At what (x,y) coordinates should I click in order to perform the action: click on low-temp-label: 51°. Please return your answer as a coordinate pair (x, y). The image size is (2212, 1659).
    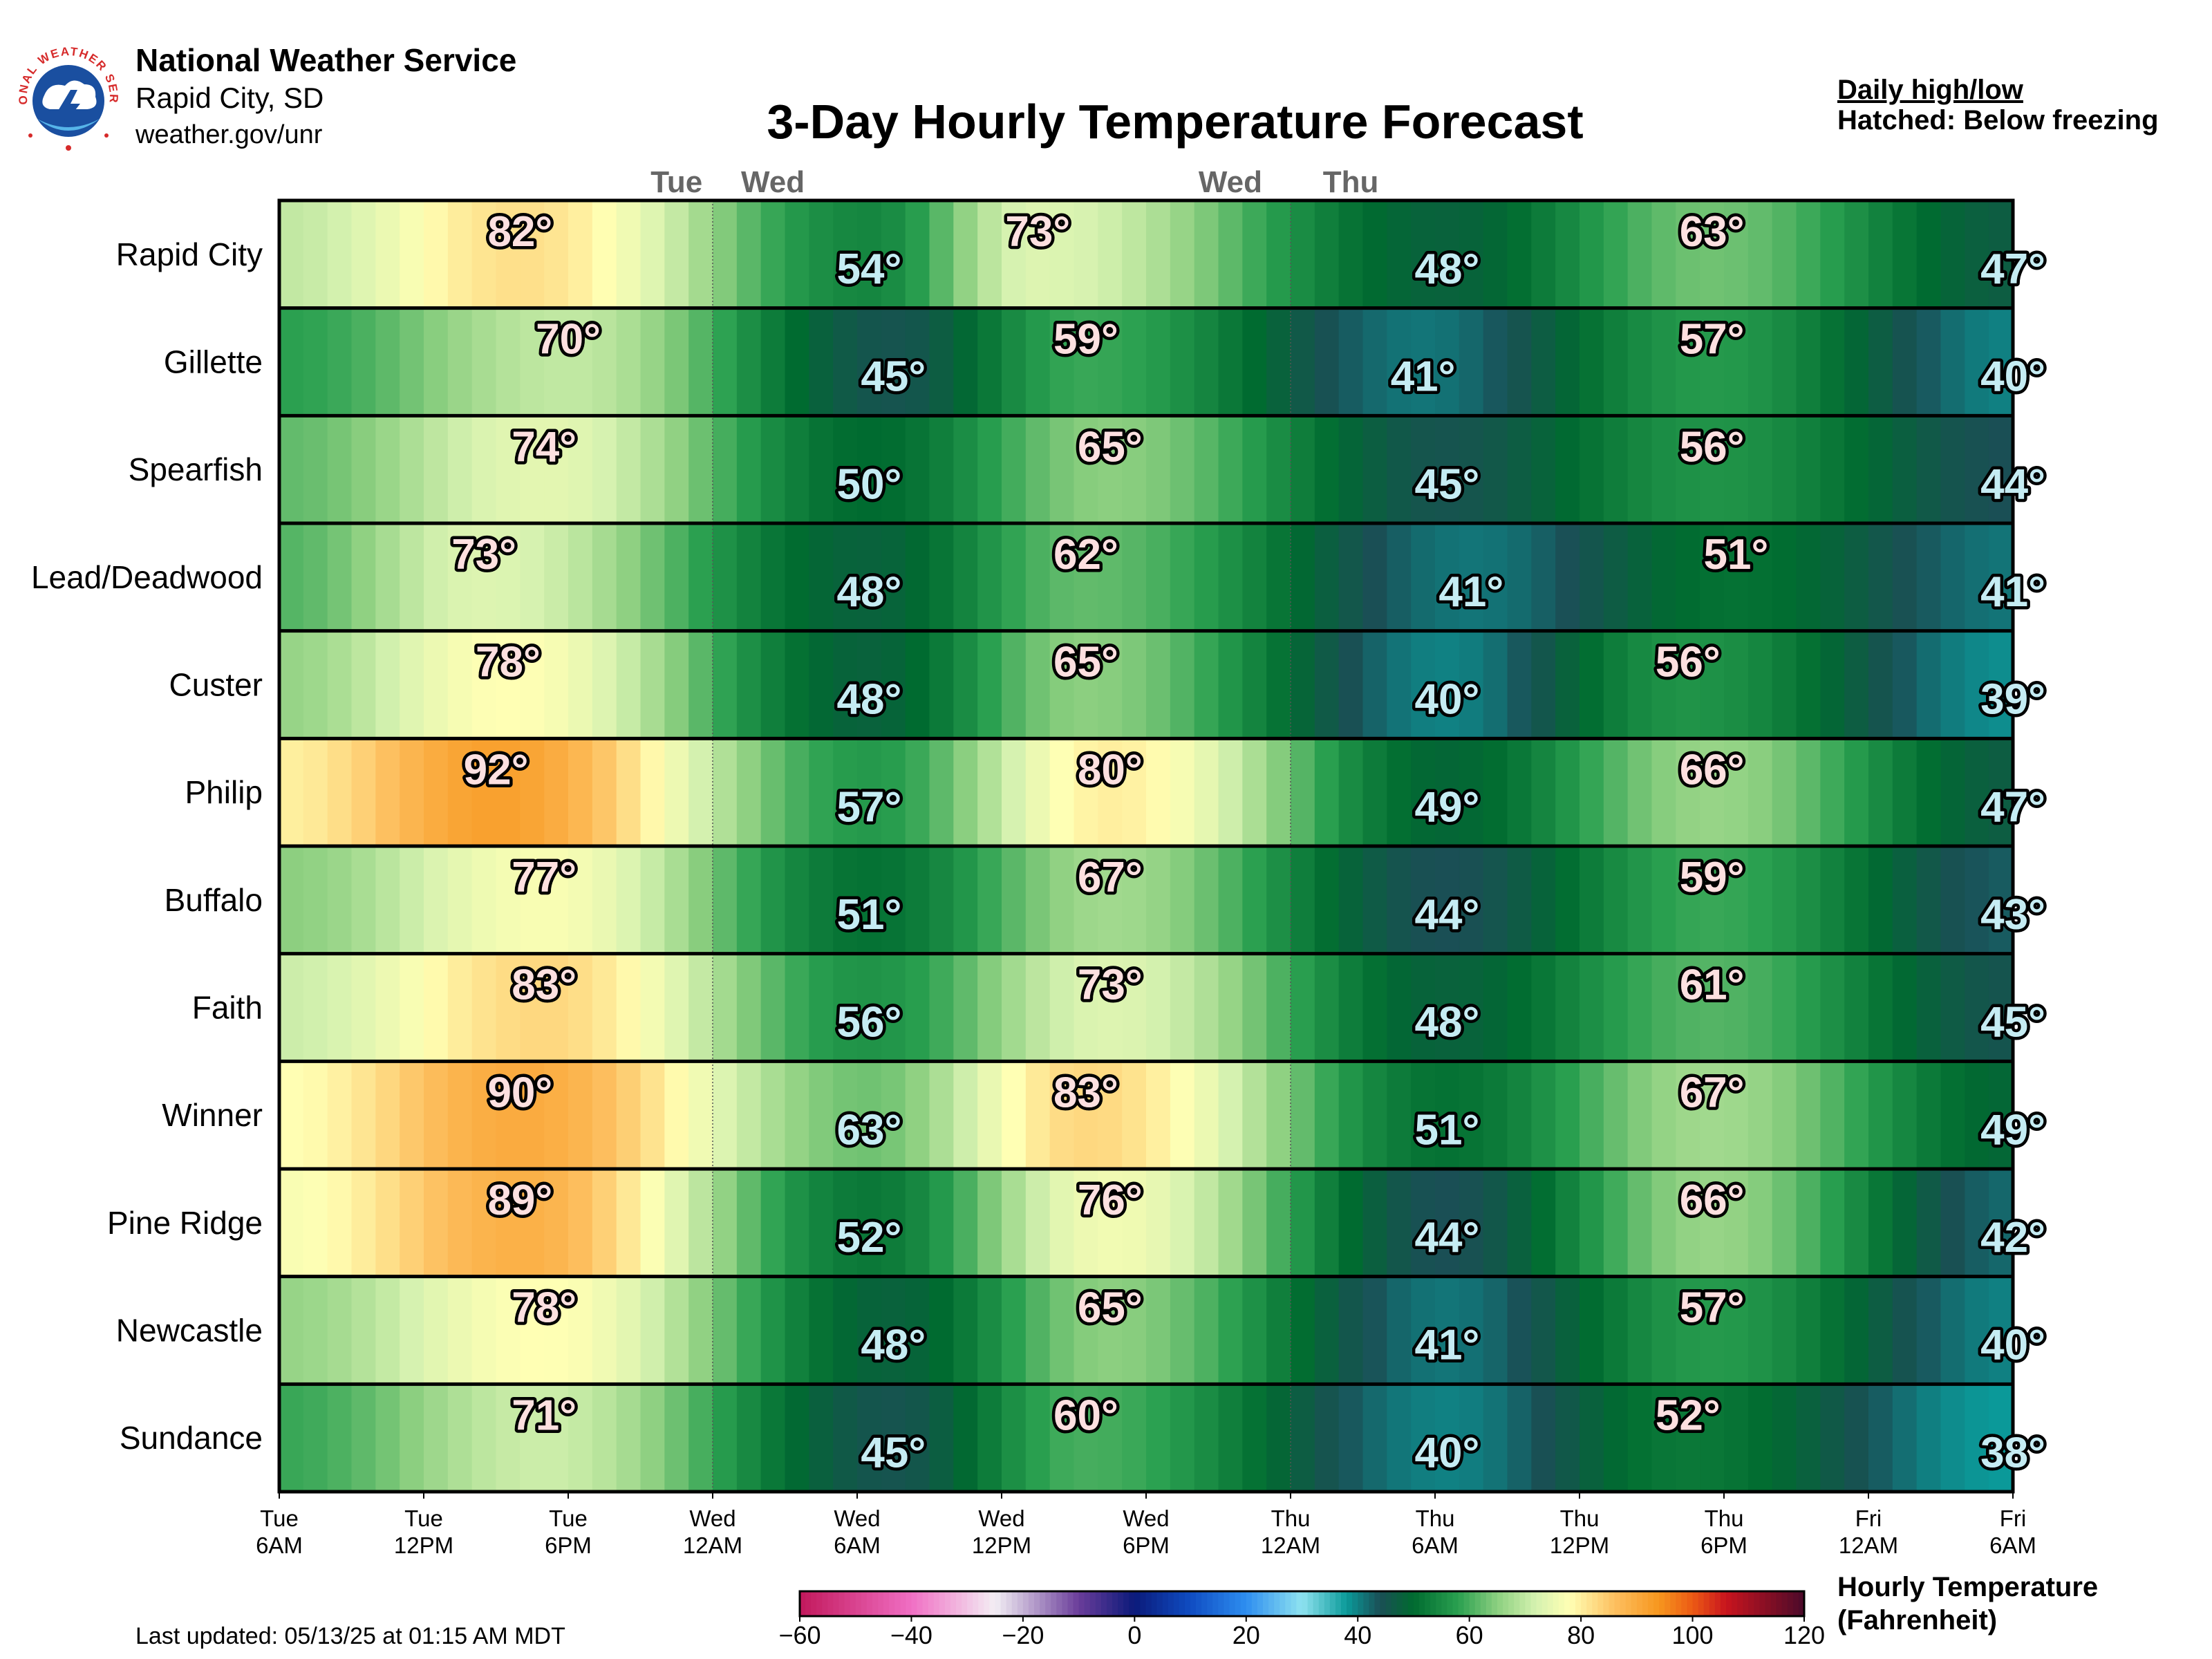
    Looking at the image, I should click on (1447, 1130).